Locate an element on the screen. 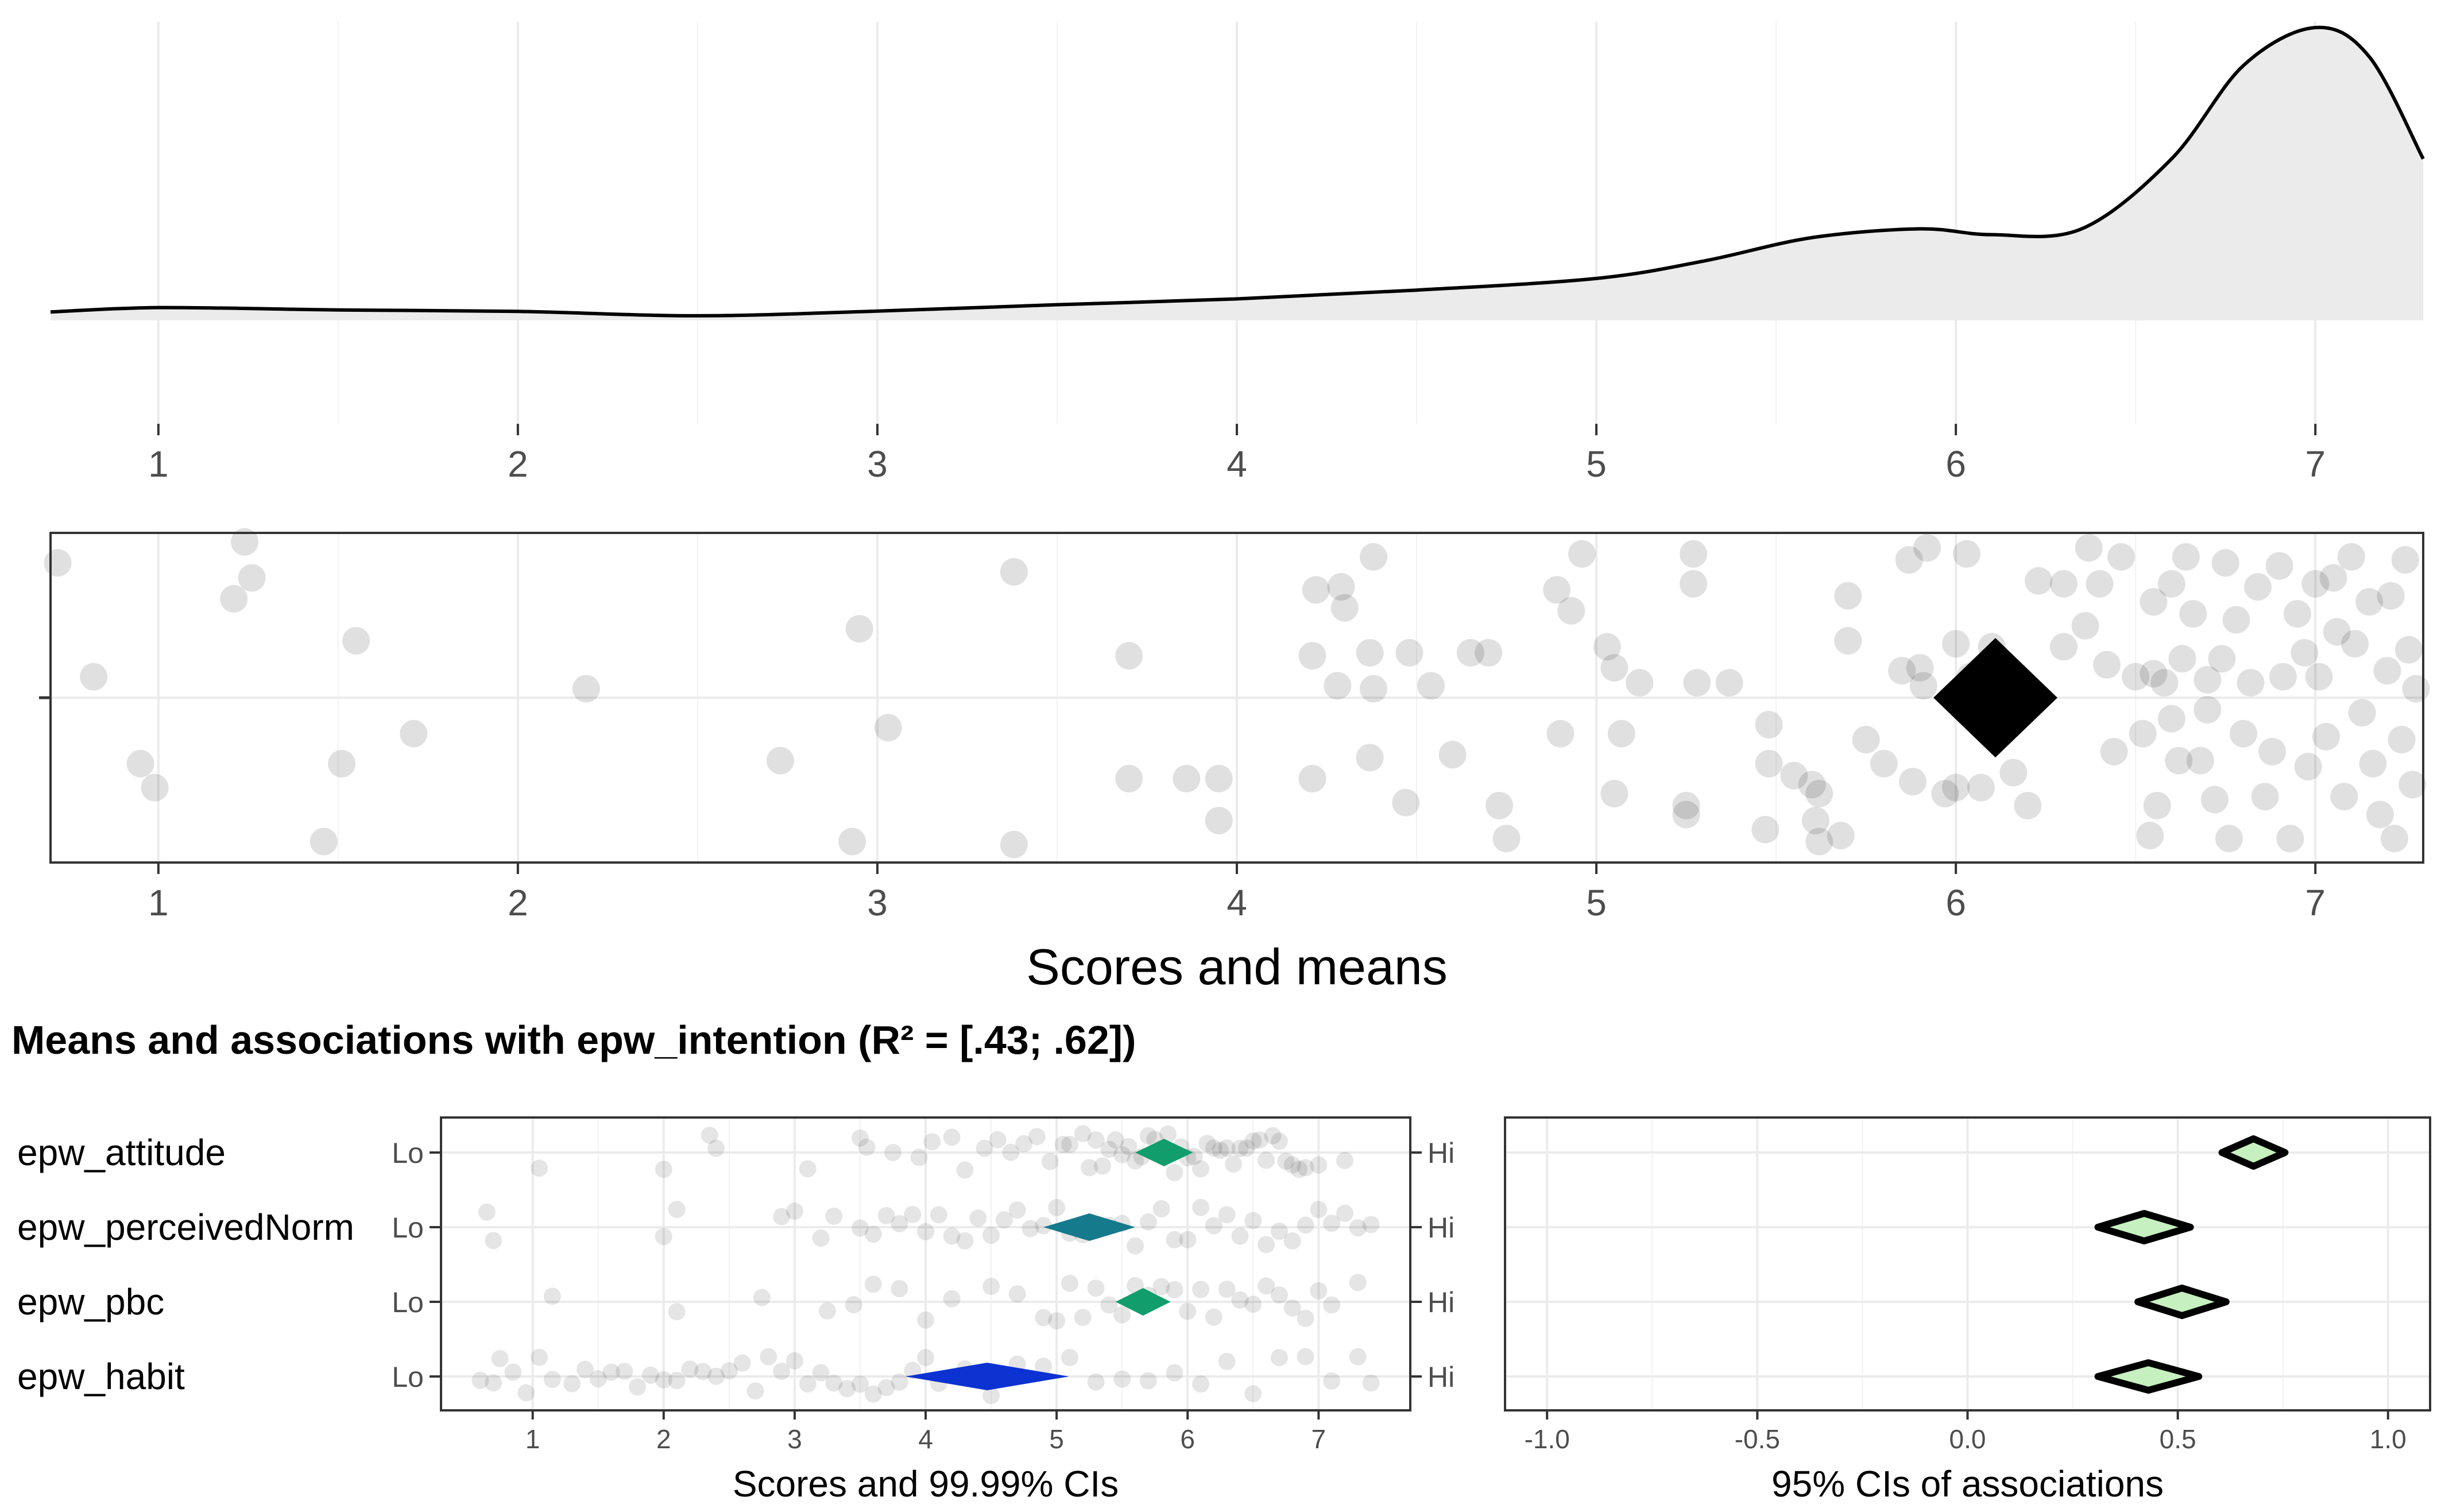  scores-and-cis-x-tick-label: 5 is located at coordinates (1056, 1439).